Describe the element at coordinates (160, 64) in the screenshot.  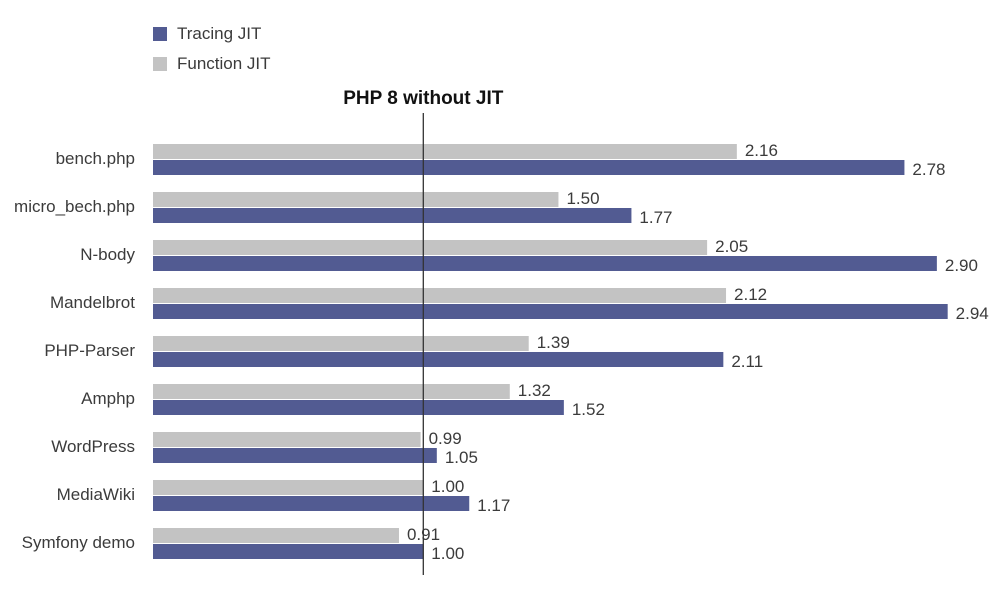
I see `legend-swatch-function-jit` at that location.